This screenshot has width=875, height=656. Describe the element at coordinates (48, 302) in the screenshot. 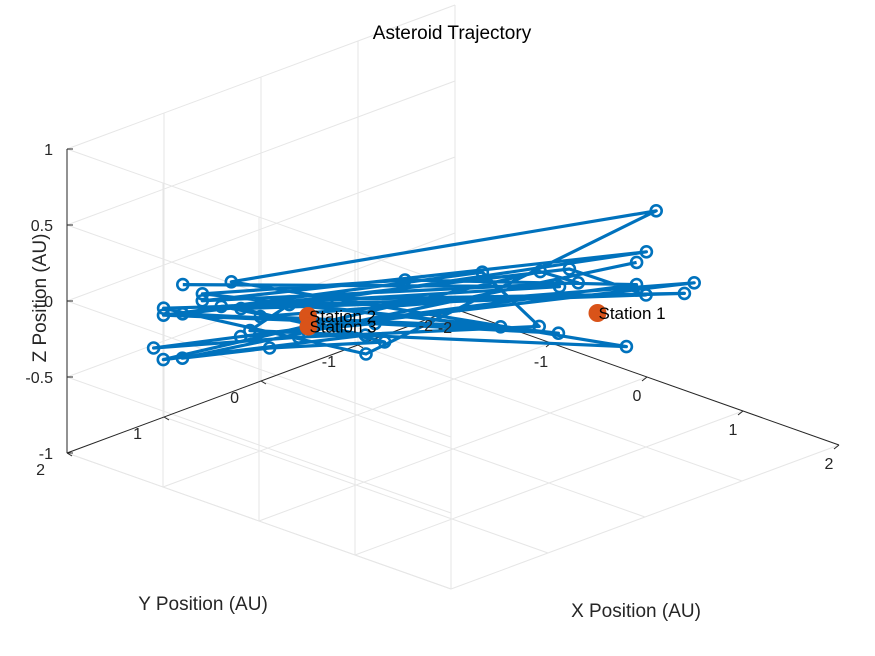

I see `z-tick-label: 0` at that location.